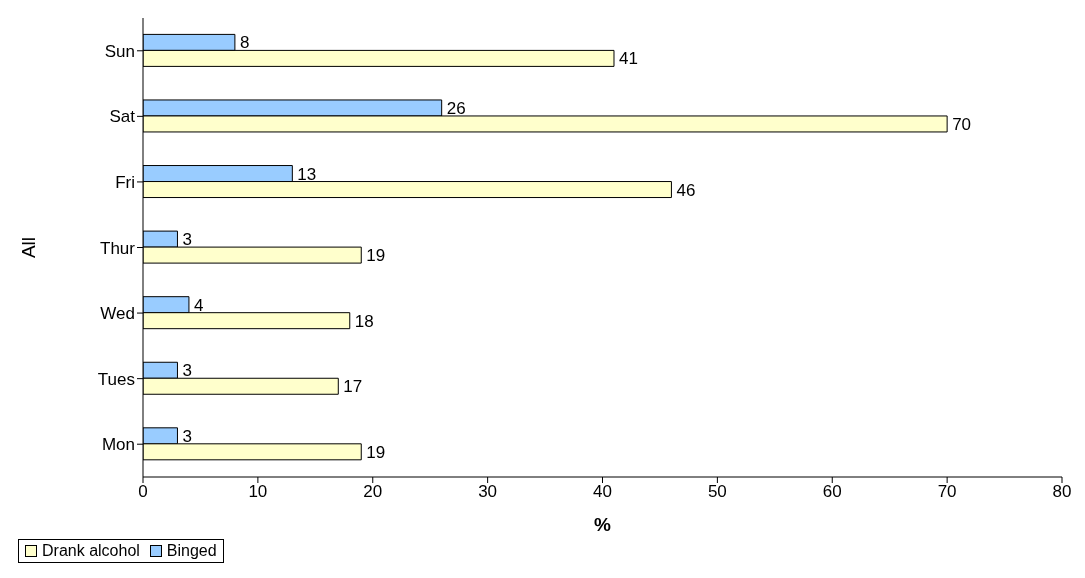  I want to click on x-tick-label: 70, so click(947, 492).